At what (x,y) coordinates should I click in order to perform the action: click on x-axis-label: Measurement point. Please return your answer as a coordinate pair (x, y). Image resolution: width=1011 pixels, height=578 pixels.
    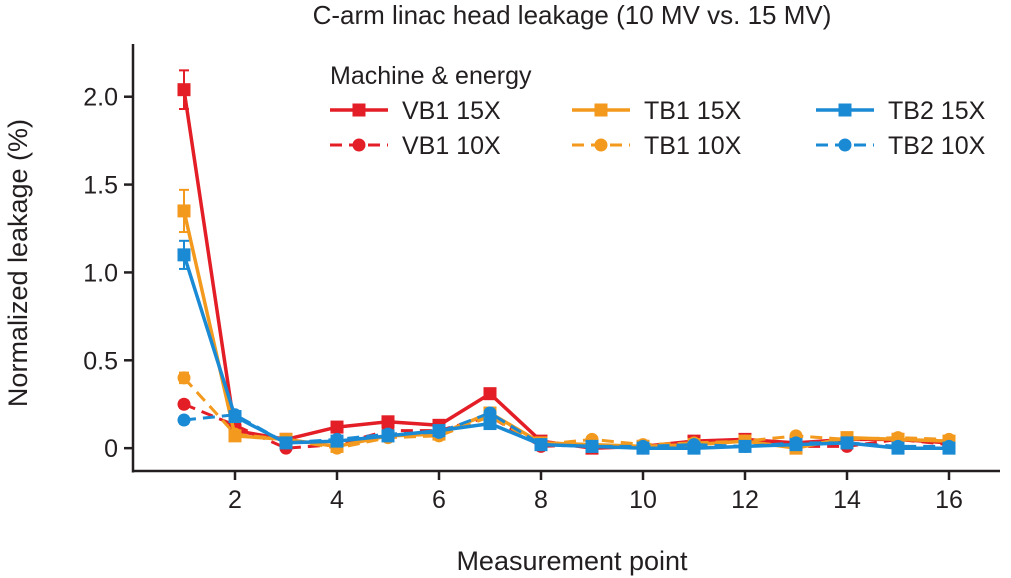
    Looking at the image, I should click on (572, 561).